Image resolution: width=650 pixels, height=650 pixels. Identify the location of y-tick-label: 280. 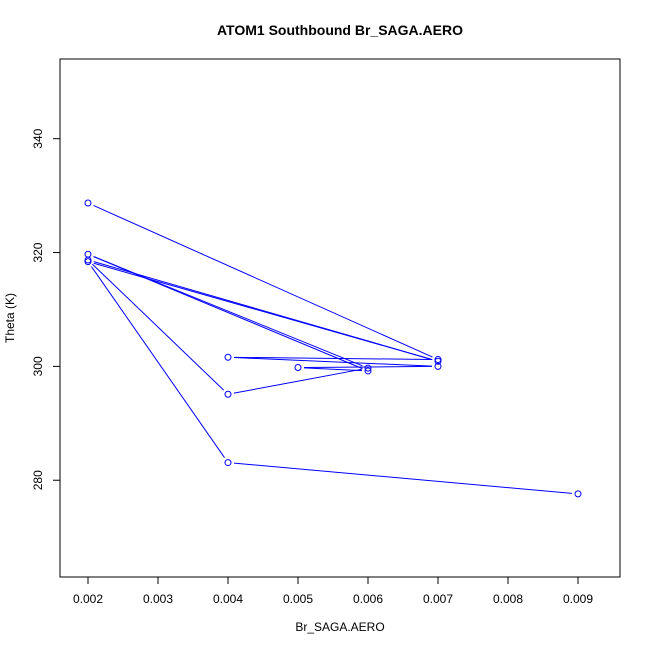
(38, 480).